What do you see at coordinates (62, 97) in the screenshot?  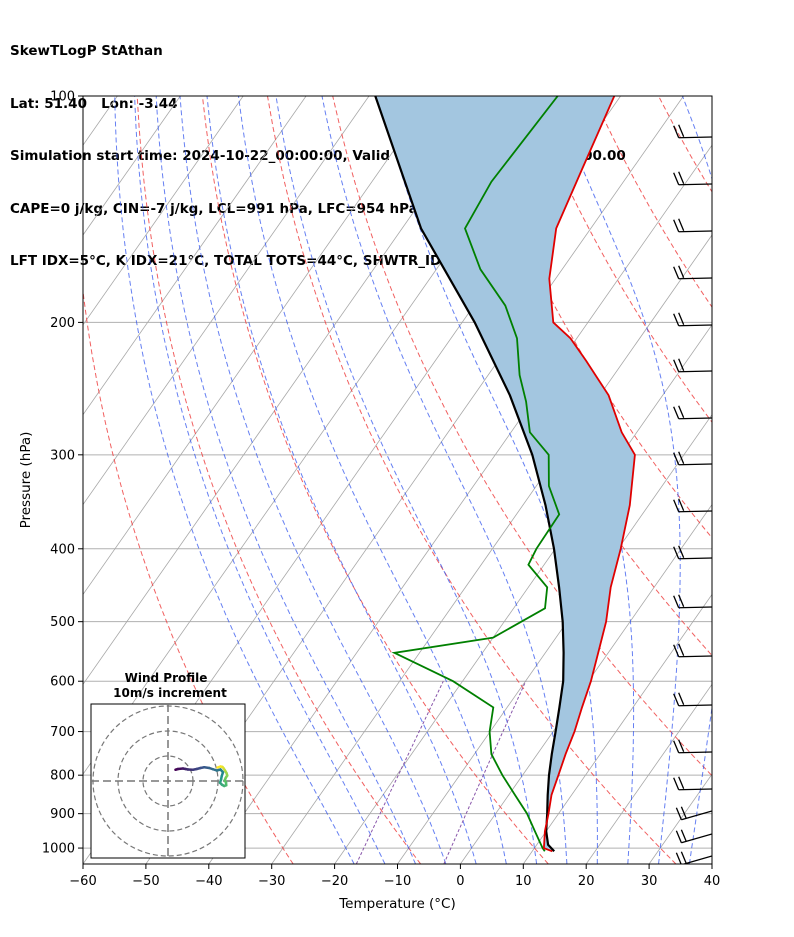 I see `y-tick-label: 100` at bounding box center [62, 97].